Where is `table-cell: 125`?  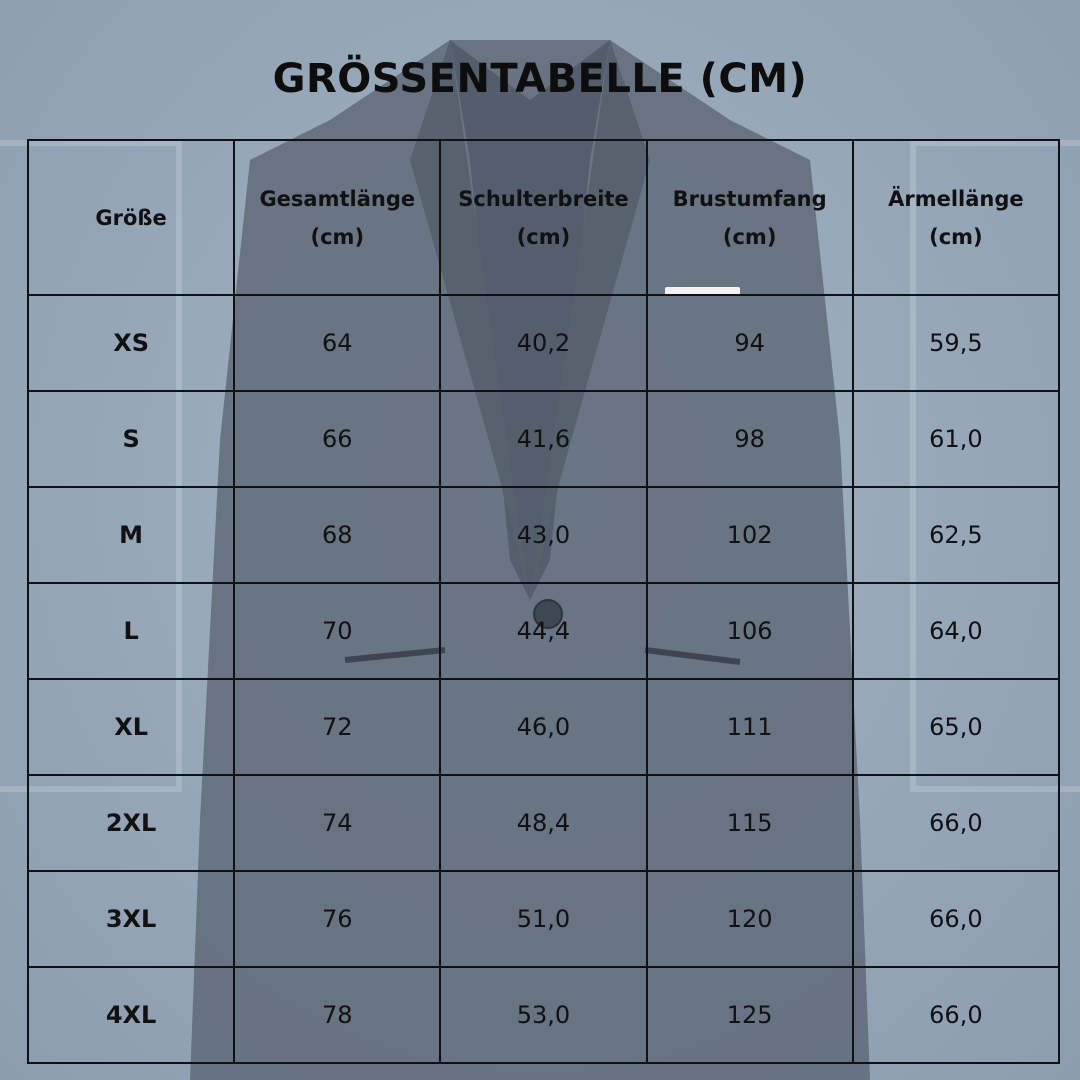 table-cell: 125 is located at coordinates (749, 1015).